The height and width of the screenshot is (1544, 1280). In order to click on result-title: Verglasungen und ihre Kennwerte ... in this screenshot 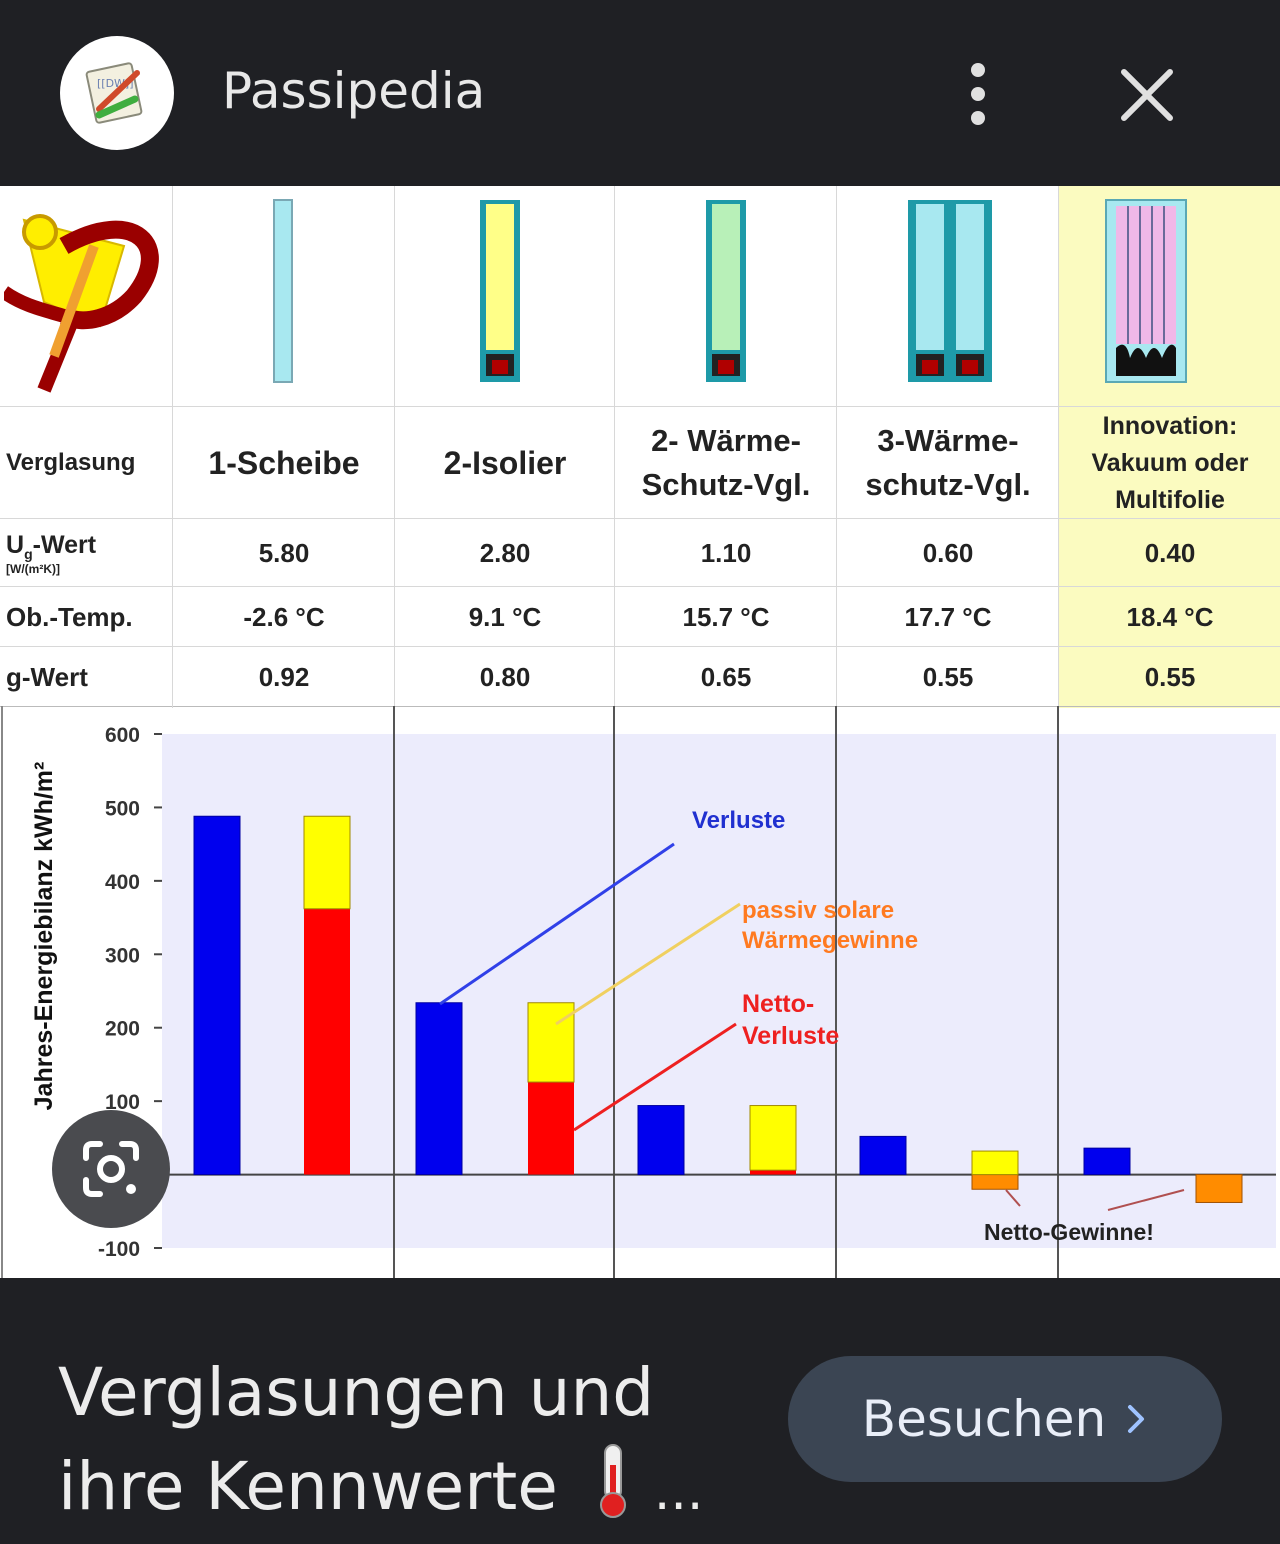, I will do `click(381, 1439)`.